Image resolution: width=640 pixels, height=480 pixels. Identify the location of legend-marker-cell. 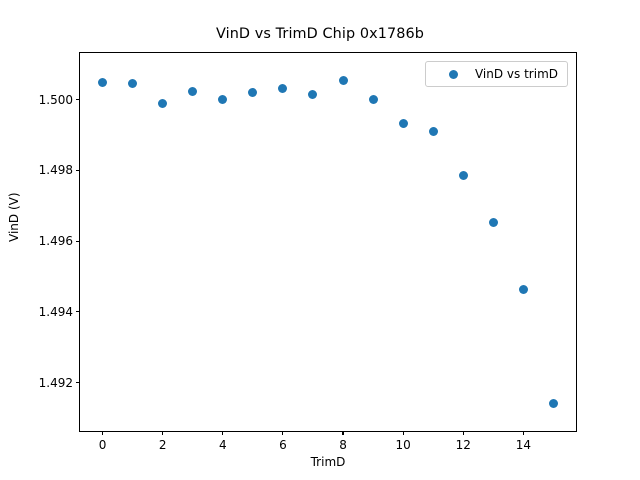
(454, 74).